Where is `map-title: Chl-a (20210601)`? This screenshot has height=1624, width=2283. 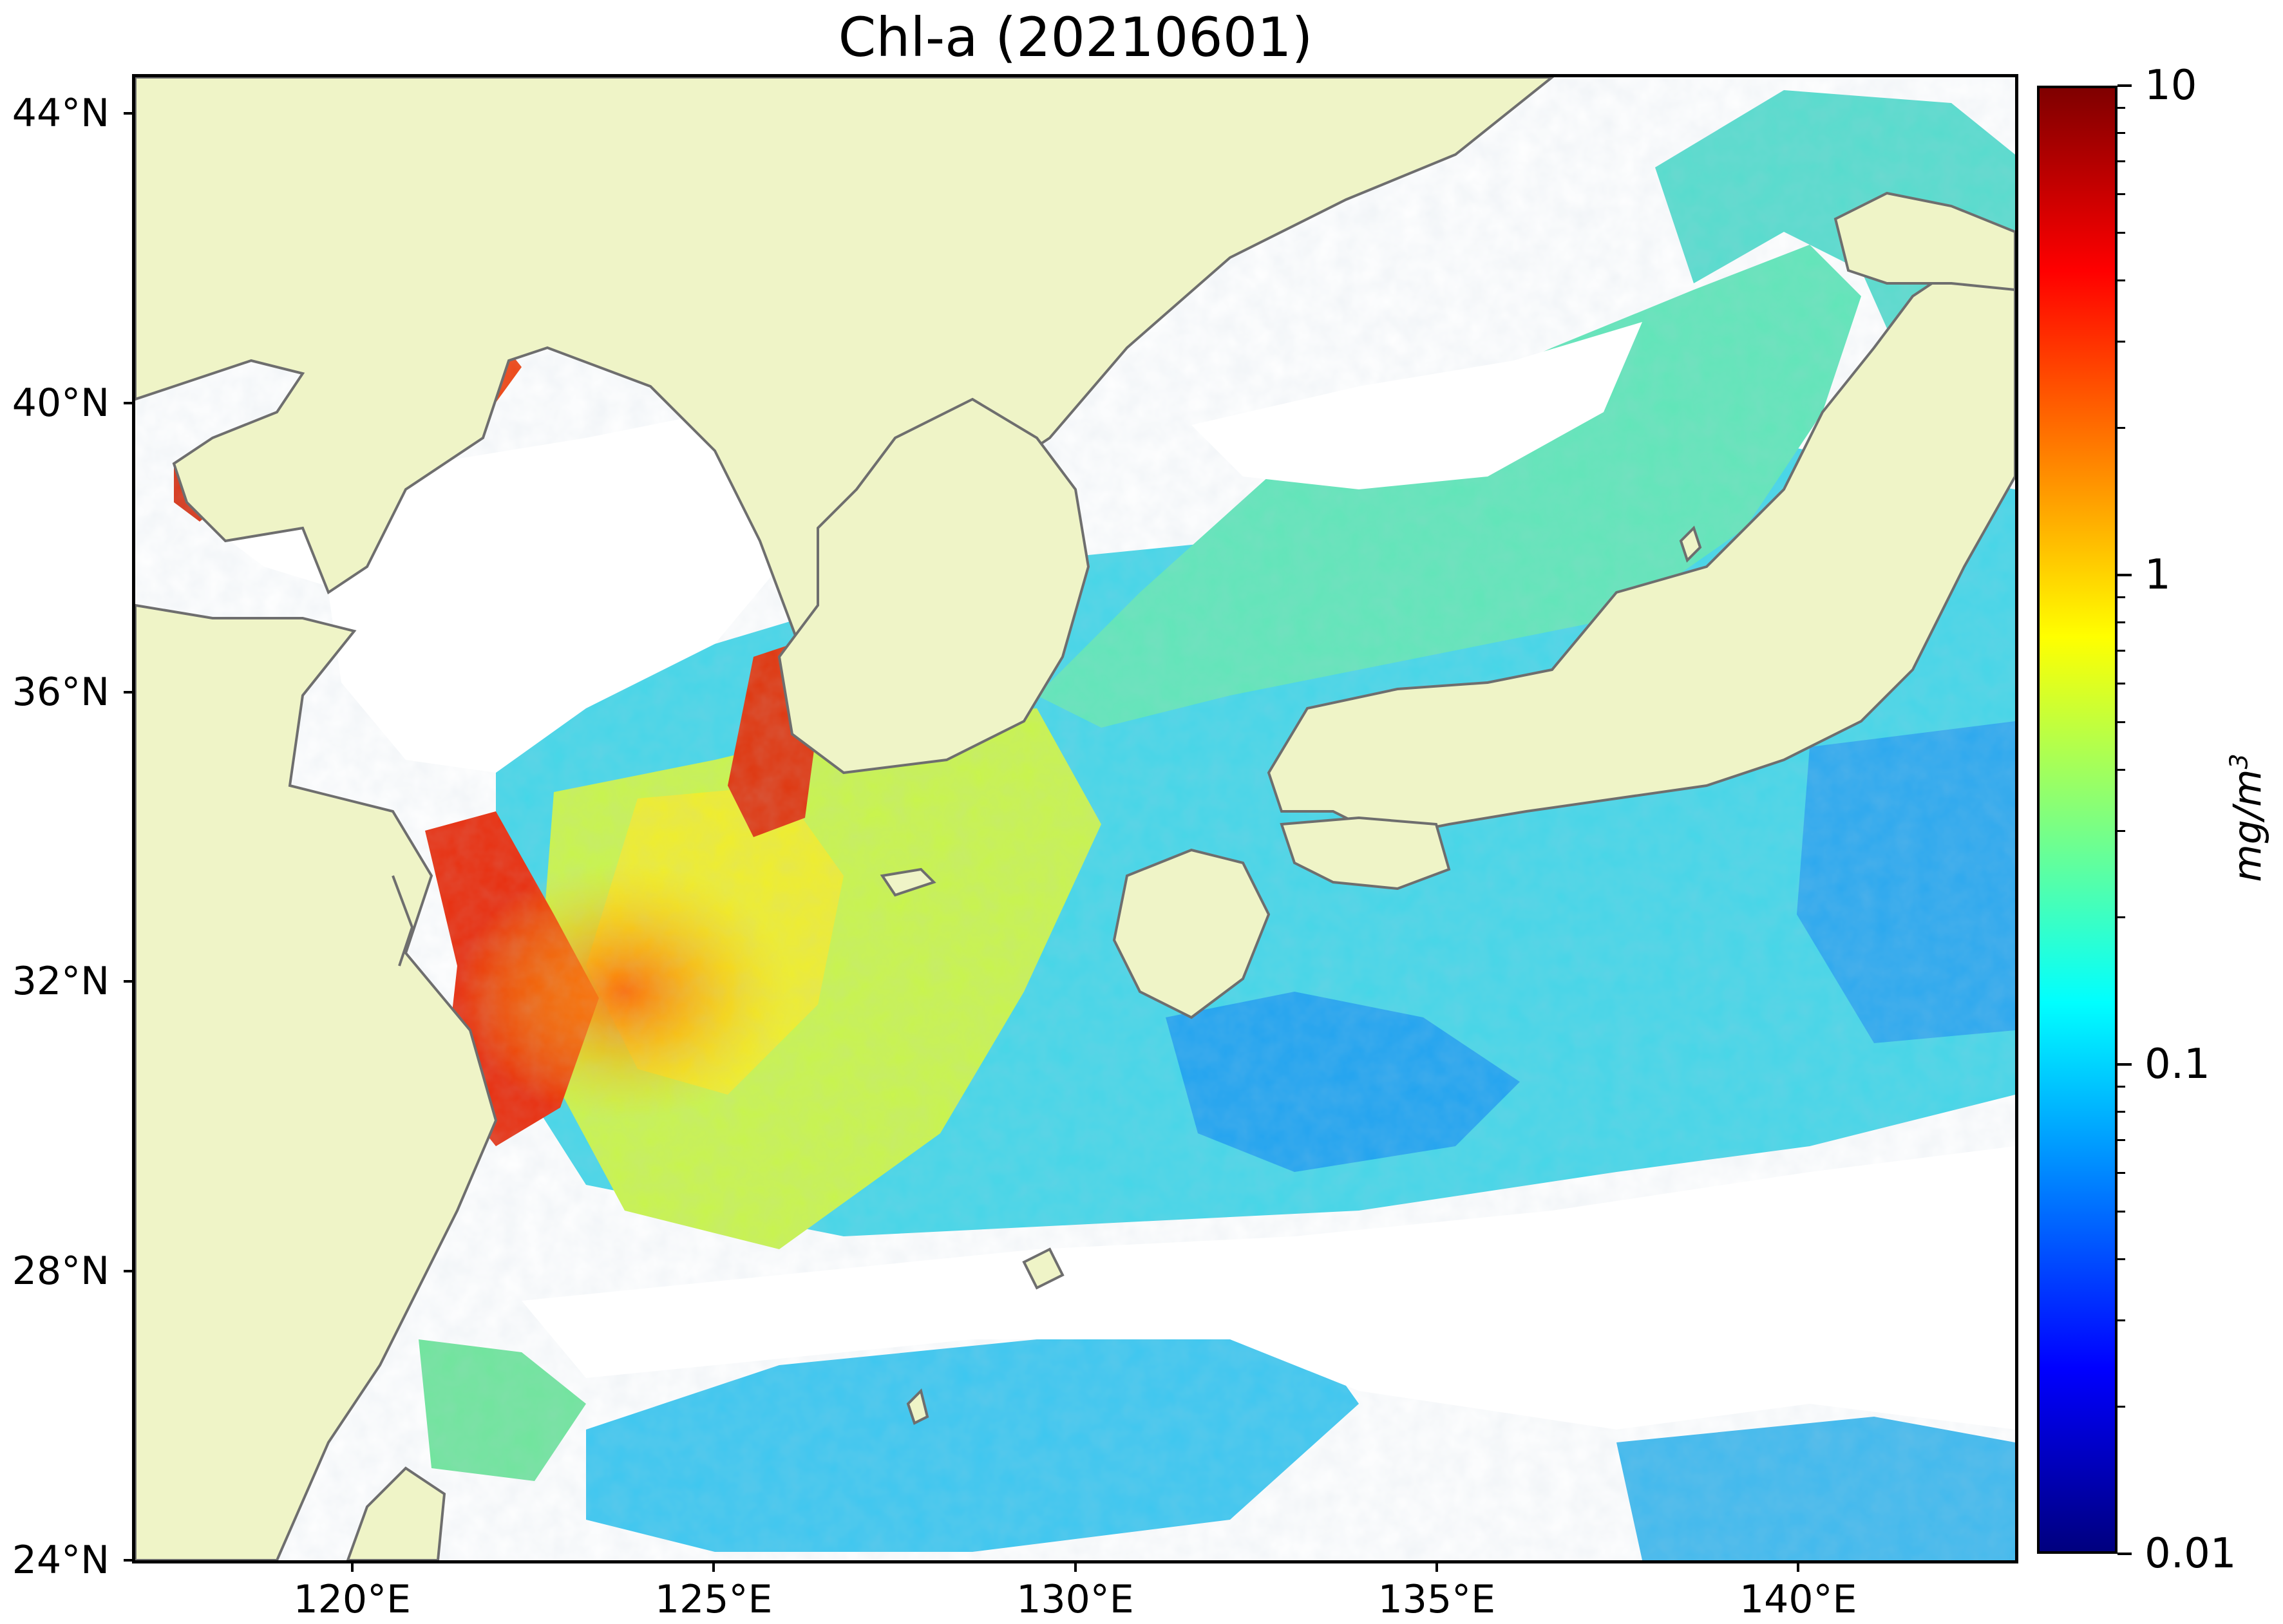 map-title: Chl-a (20210601) is located at coordinates (1075, 37).